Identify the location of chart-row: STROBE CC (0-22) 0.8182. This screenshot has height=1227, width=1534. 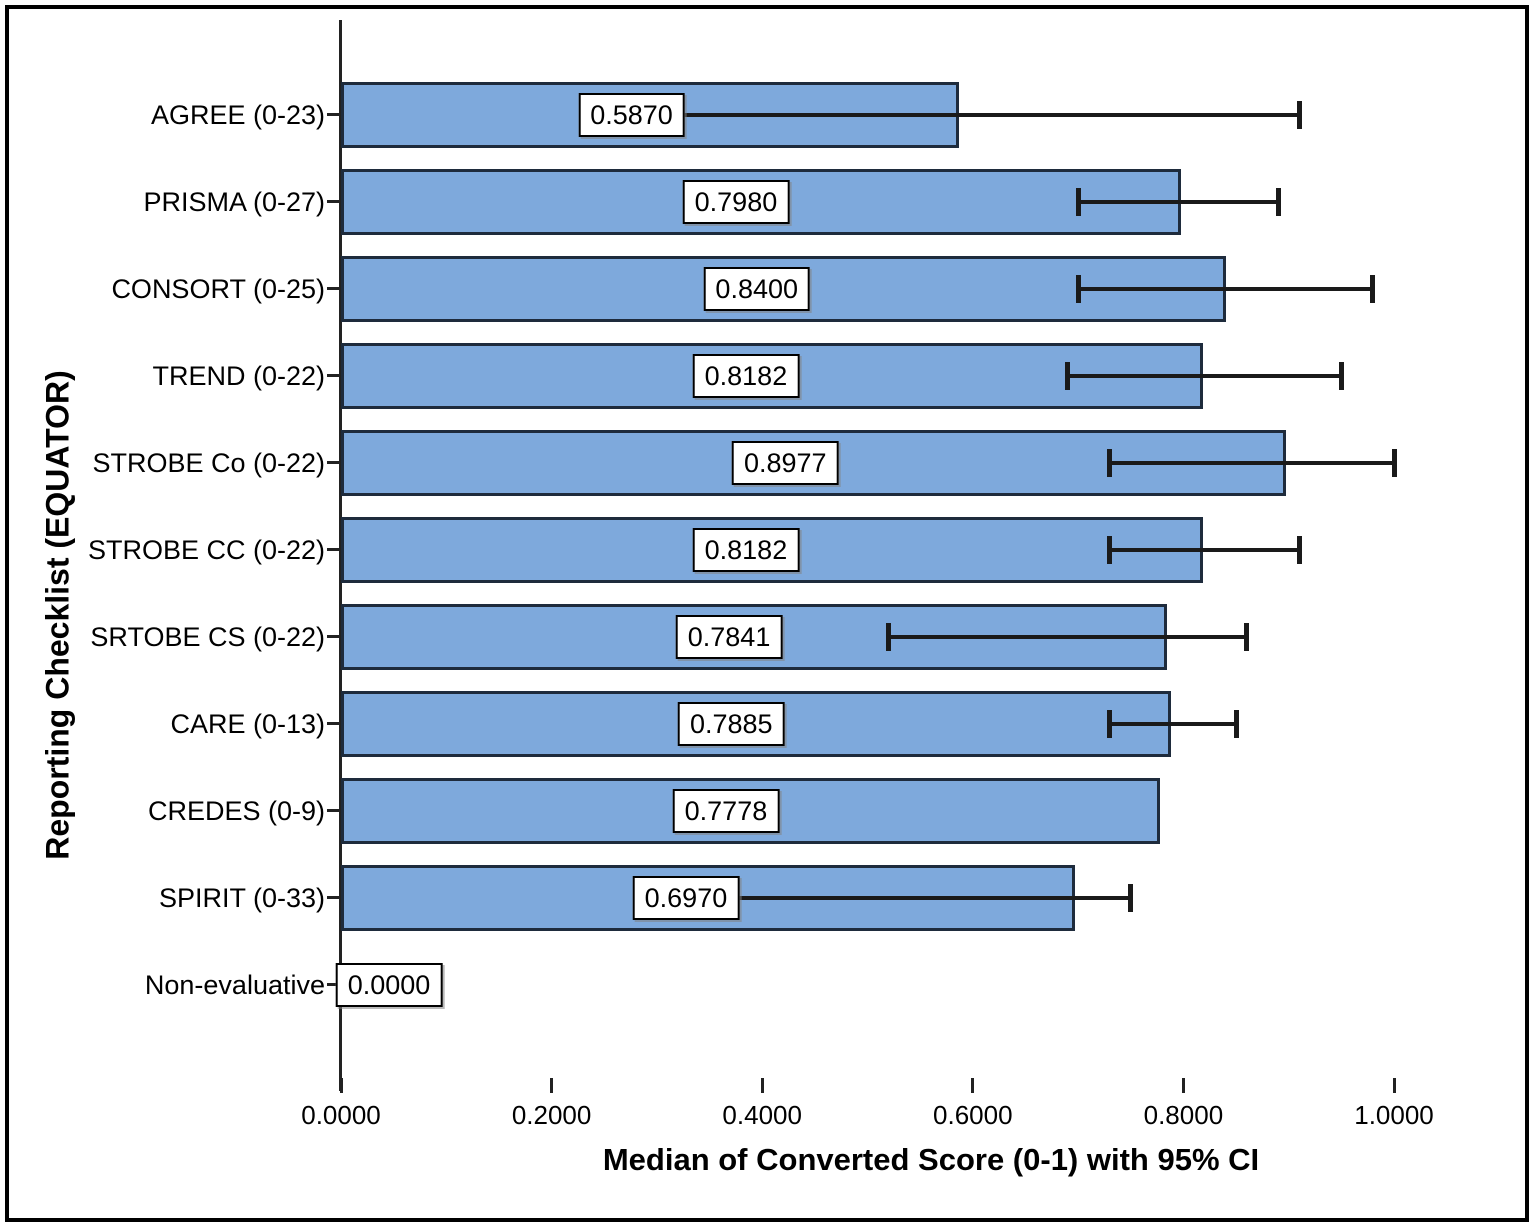
(807, 549).